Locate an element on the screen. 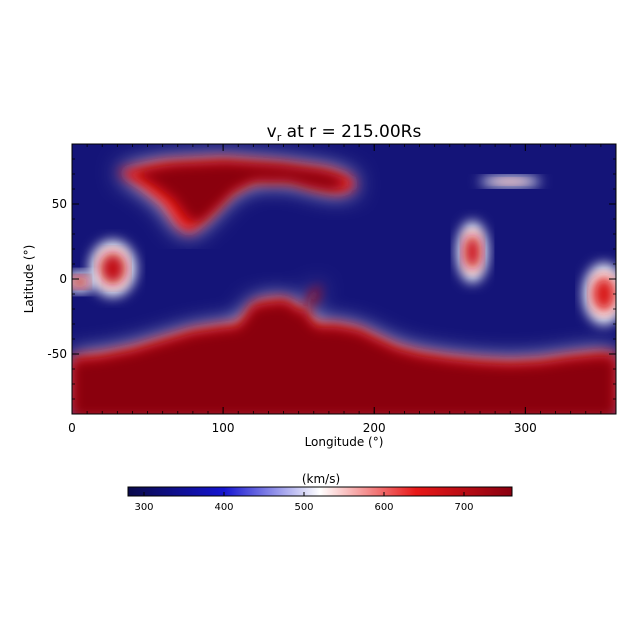 The height and width of the screenshot is (640, 640). chart-title-rest: at r = 215.00Rs is located at coordinates (351, 132).